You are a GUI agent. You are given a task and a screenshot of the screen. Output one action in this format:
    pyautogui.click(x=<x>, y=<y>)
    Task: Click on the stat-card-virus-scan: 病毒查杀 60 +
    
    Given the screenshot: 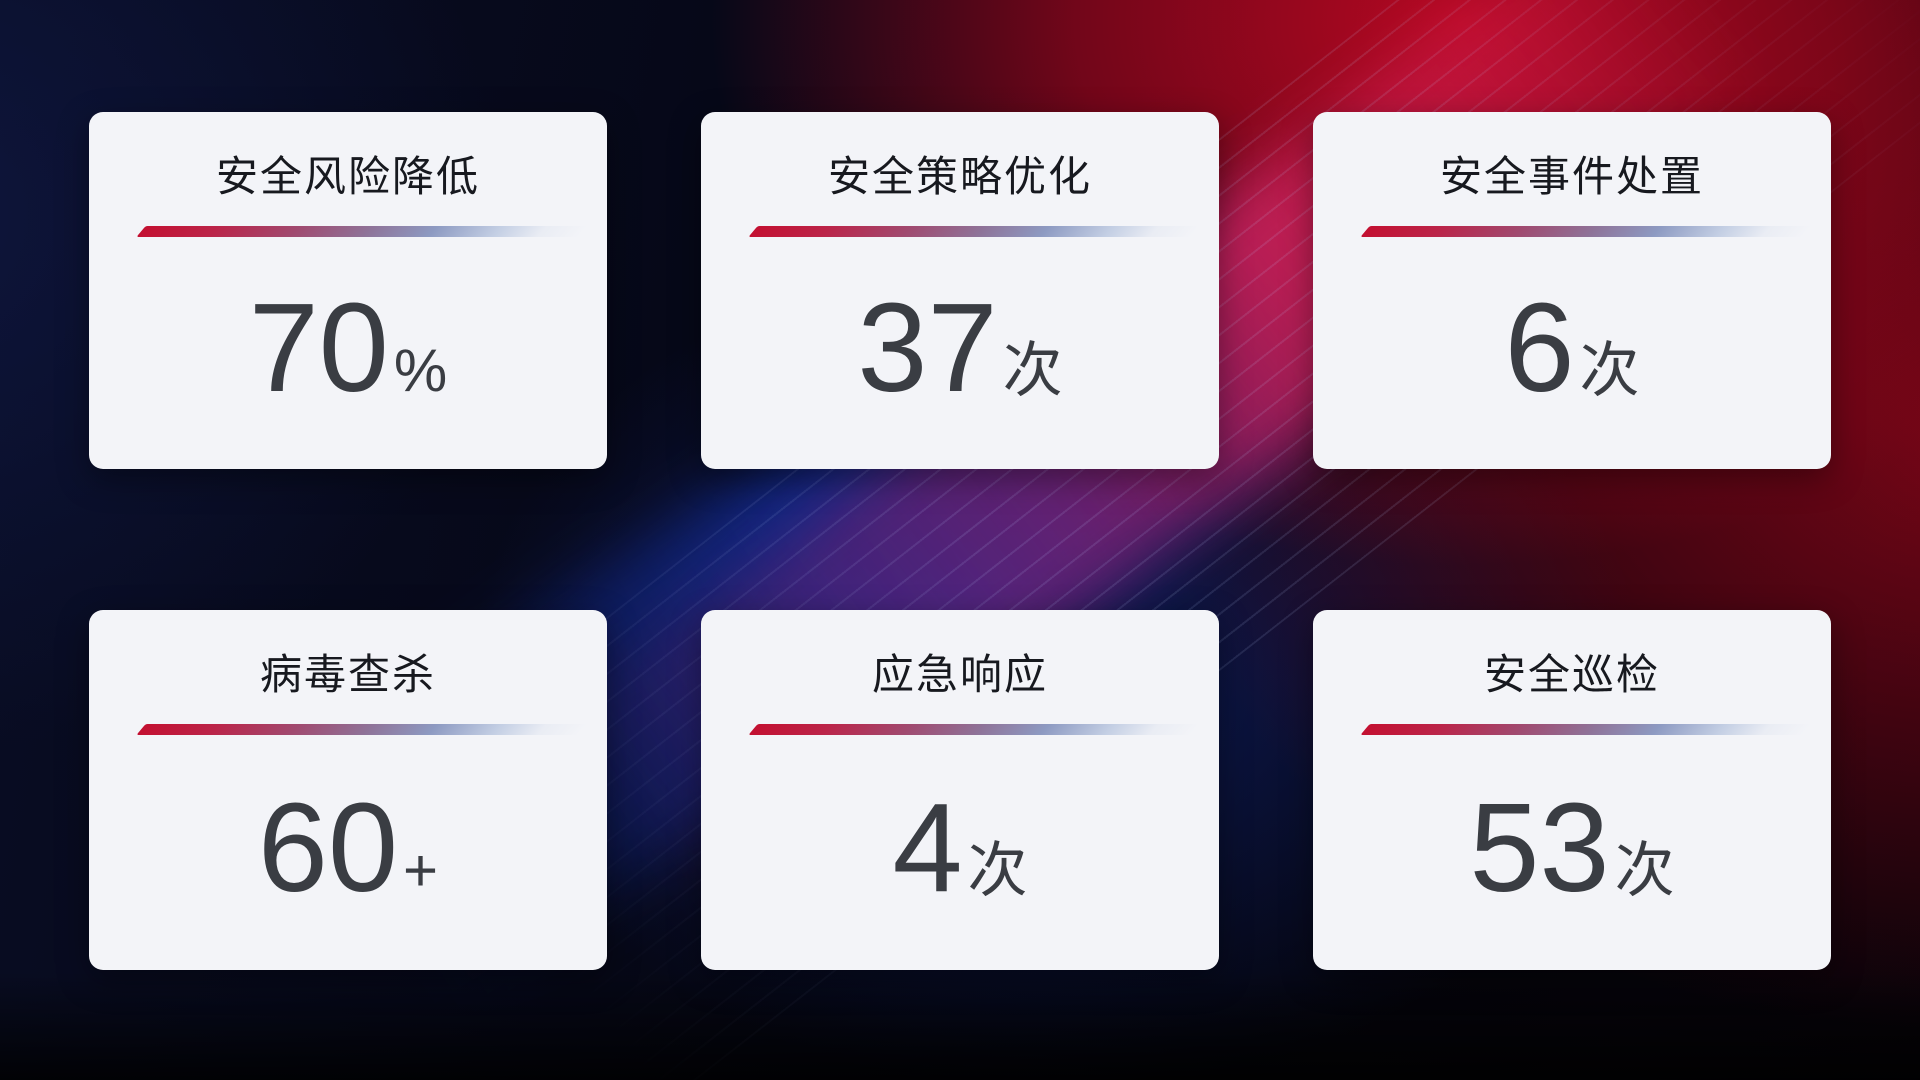 What is the action you would take?
    pyautogui.click(x=348, y=790)
    